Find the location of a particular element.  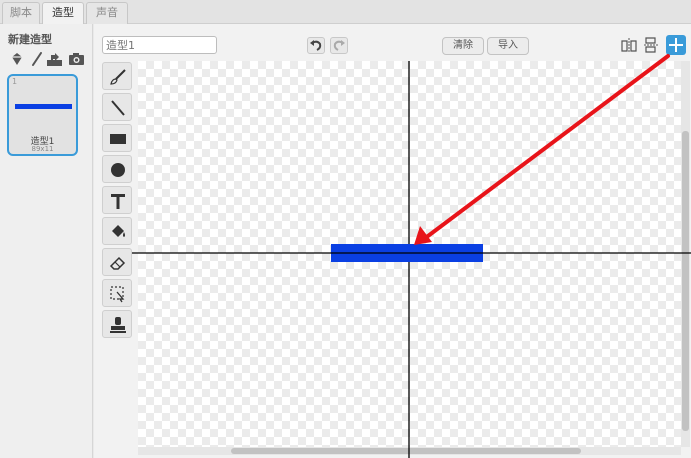

new-costume-label: 新建造型 is located at coordinates (30, 39).